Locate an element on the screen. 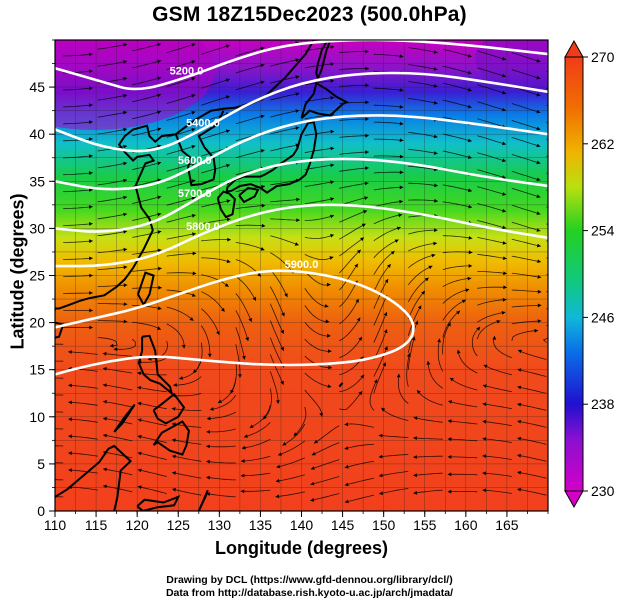 This screenshot has width=619, height=605. coastline-japan-honshu is located at coordinates (271, 157).